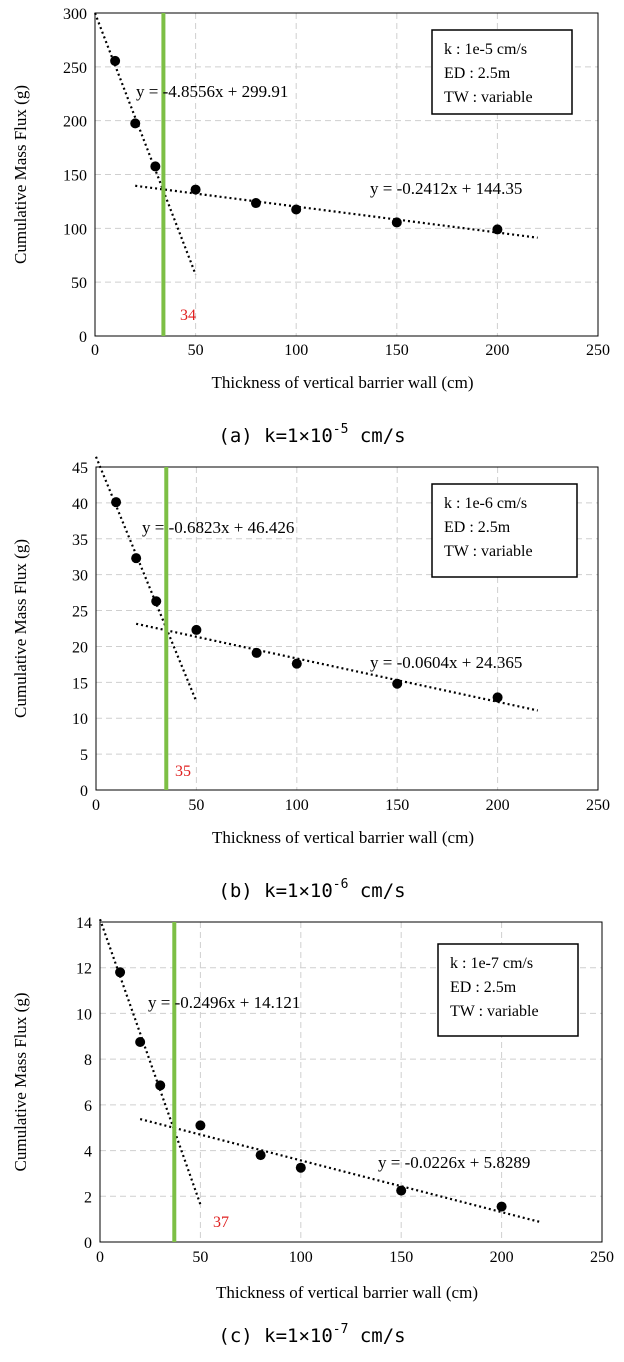 The height and width of the screenshot is (1362, 624). Describe the element at coordinates (88, 1197) in the screenshot. I see `y-tick-label: 2` at that location.